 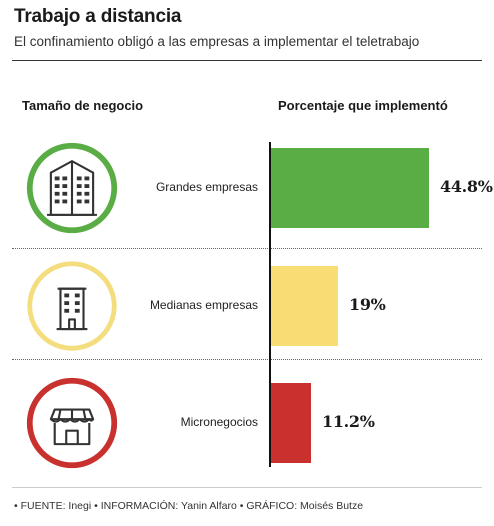 I want to click on office-tower-icon, so click(x=72, y=188).